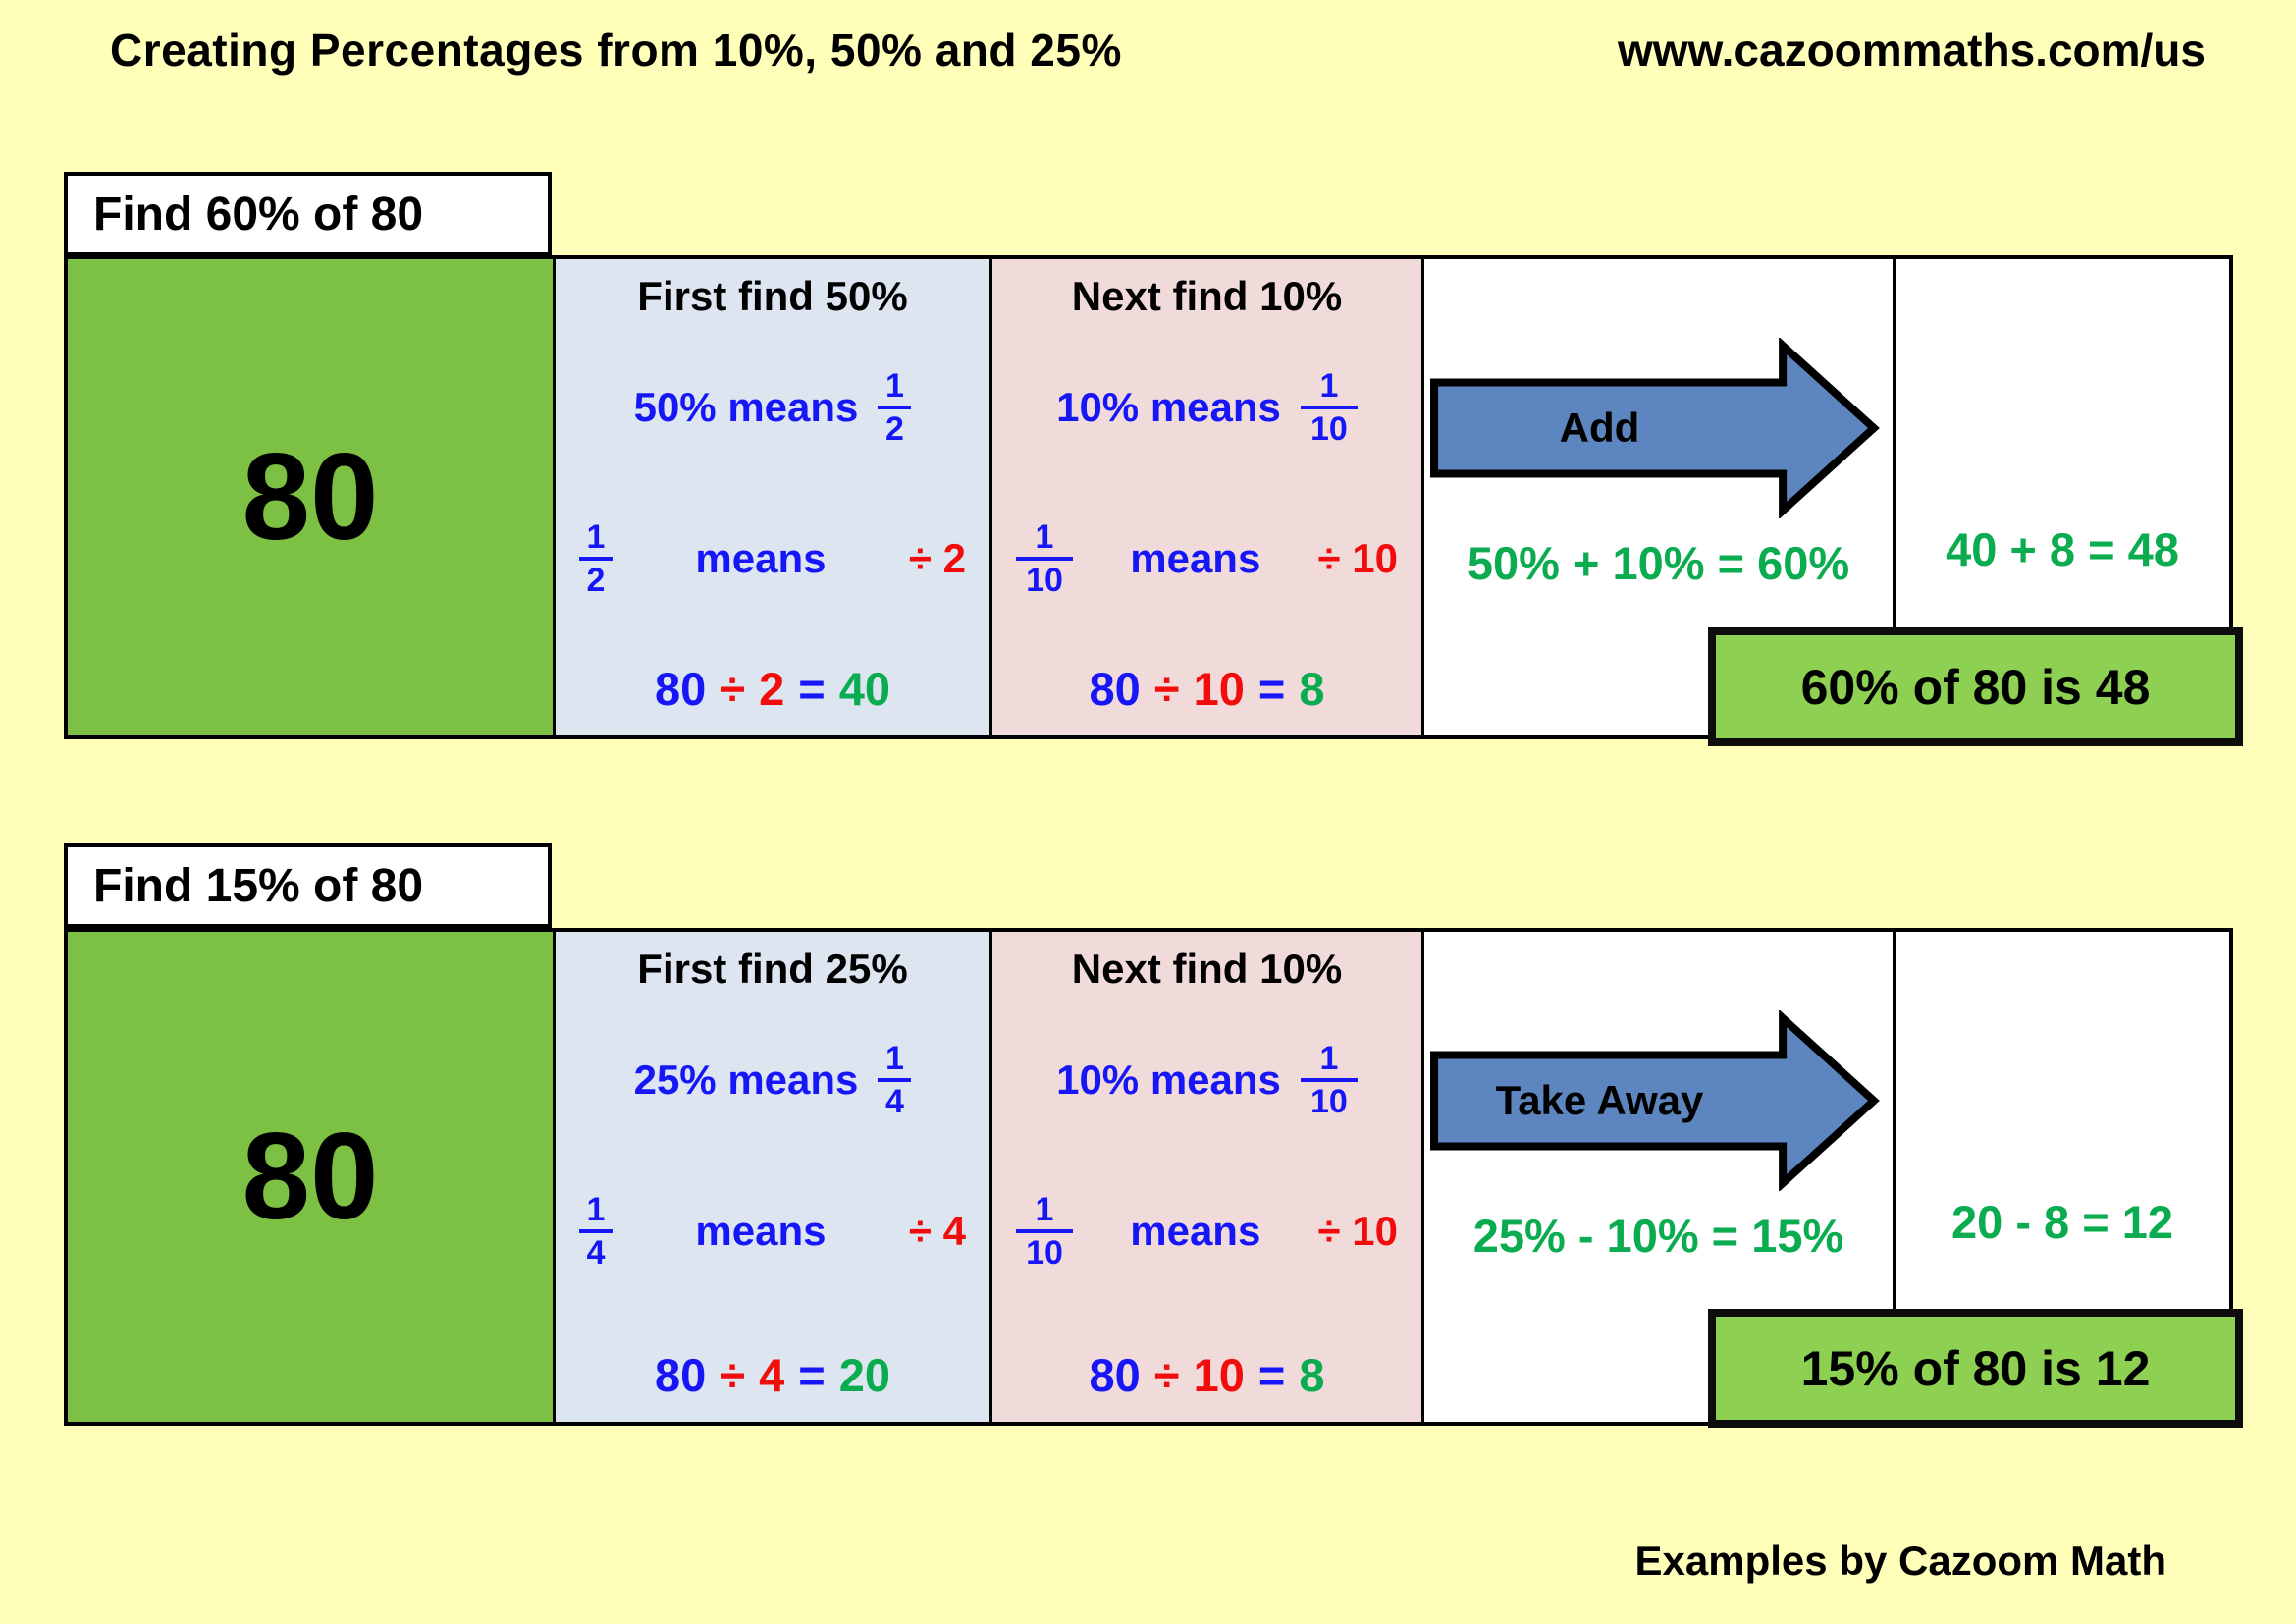 This screenshot has width=2296, height=1624. Describe the element at coordinates (864, 689) in the screenshot. I see `calc-result: 40` at that location.